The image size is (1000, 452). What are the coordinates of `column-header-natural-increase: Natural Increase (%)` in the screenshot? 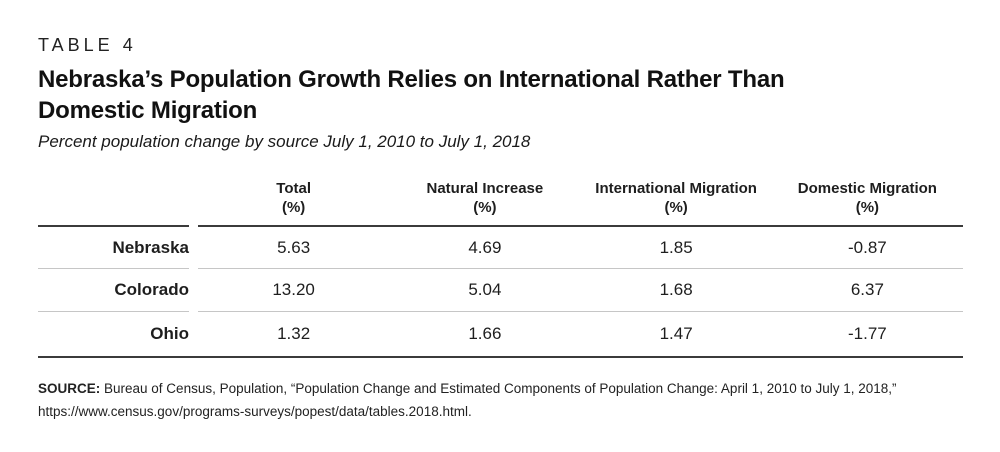 It's located at (484, 202).